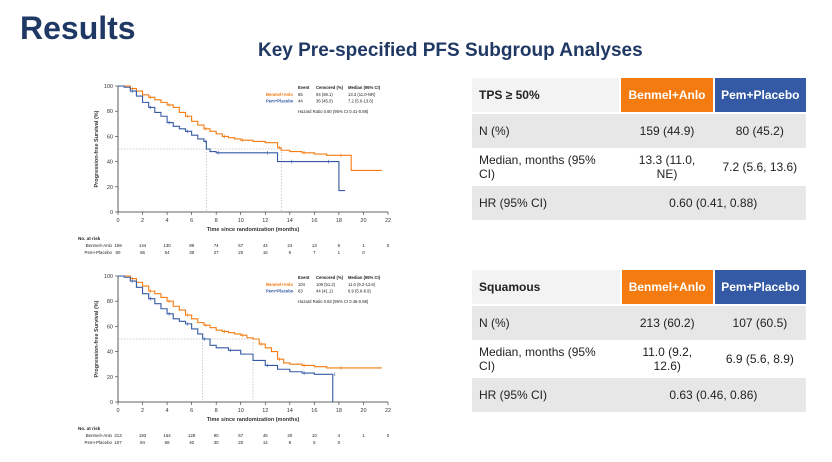  What do you see at coordinates (280, 101) in the screenshot?
I see `legend-series-name: Pem+Placebo` at bounding box center [280, 101].